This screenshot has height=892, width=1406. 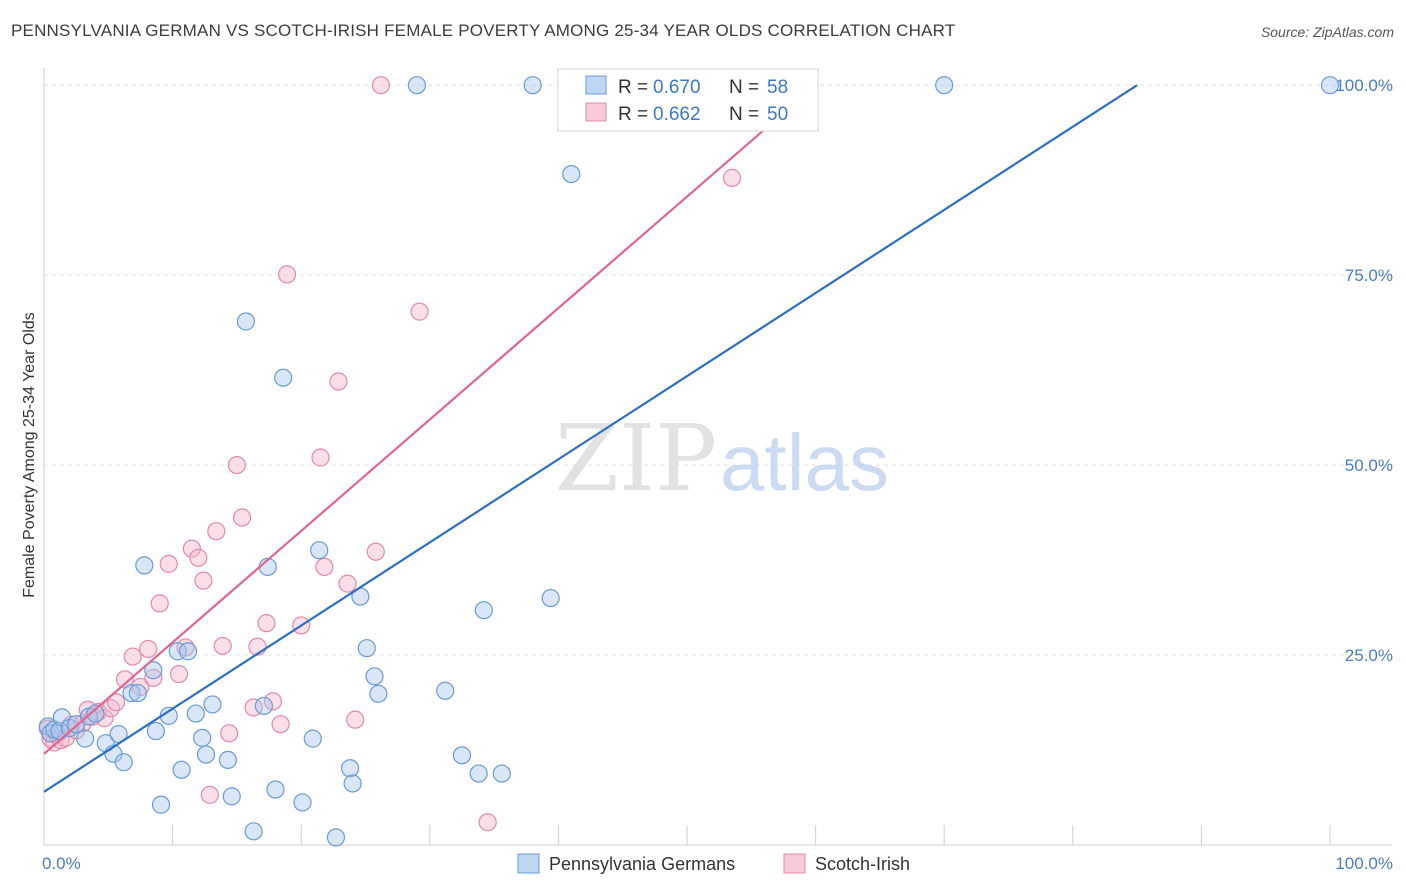 I want to click on legend-n-label-pink: N =, so click(x=744, y=114).